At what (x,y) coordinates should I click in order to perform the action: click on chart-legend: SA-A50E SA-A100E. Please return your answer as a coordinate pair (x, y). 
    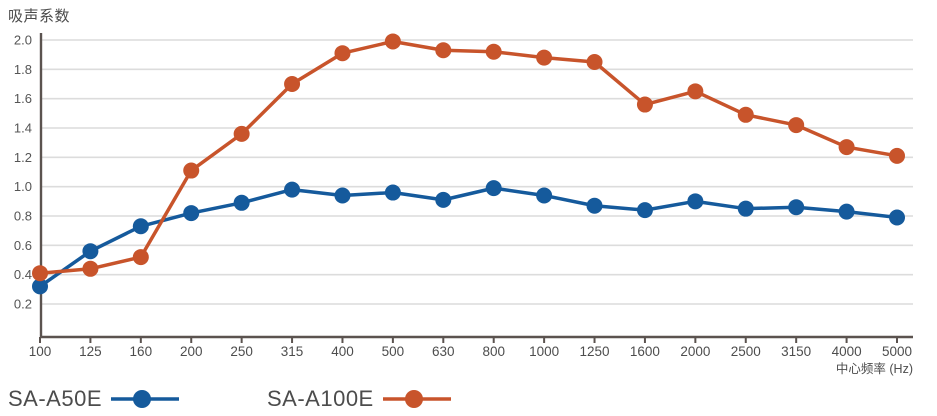
    Looking at the image, I should click on (468, 399).